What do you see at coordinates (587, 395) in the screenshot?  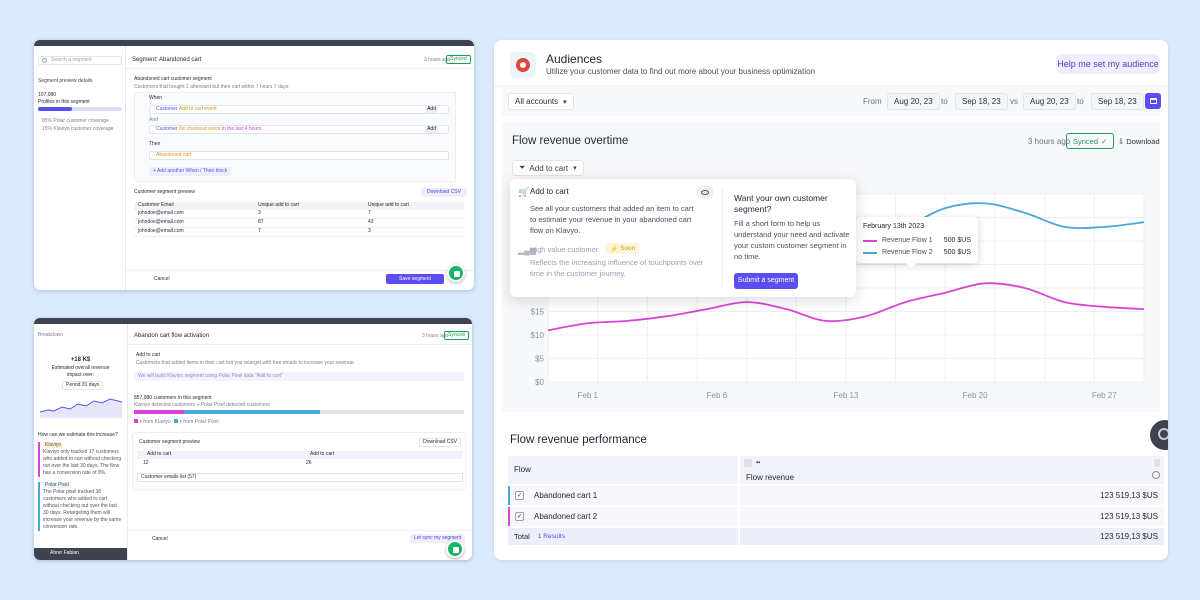 I see `x-tick-label: Feb 1` at bounding box center [587, 395].